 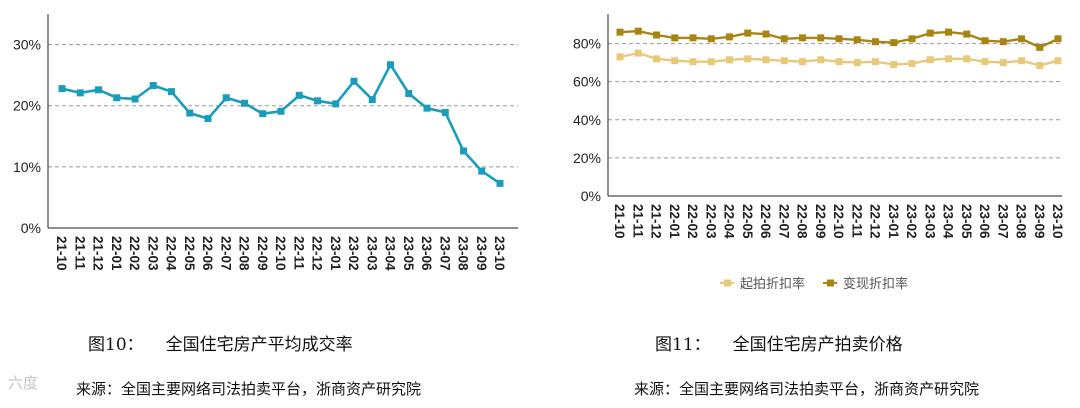 I want to click on x-tick-label: 23-03, so click(x=929, y=221).